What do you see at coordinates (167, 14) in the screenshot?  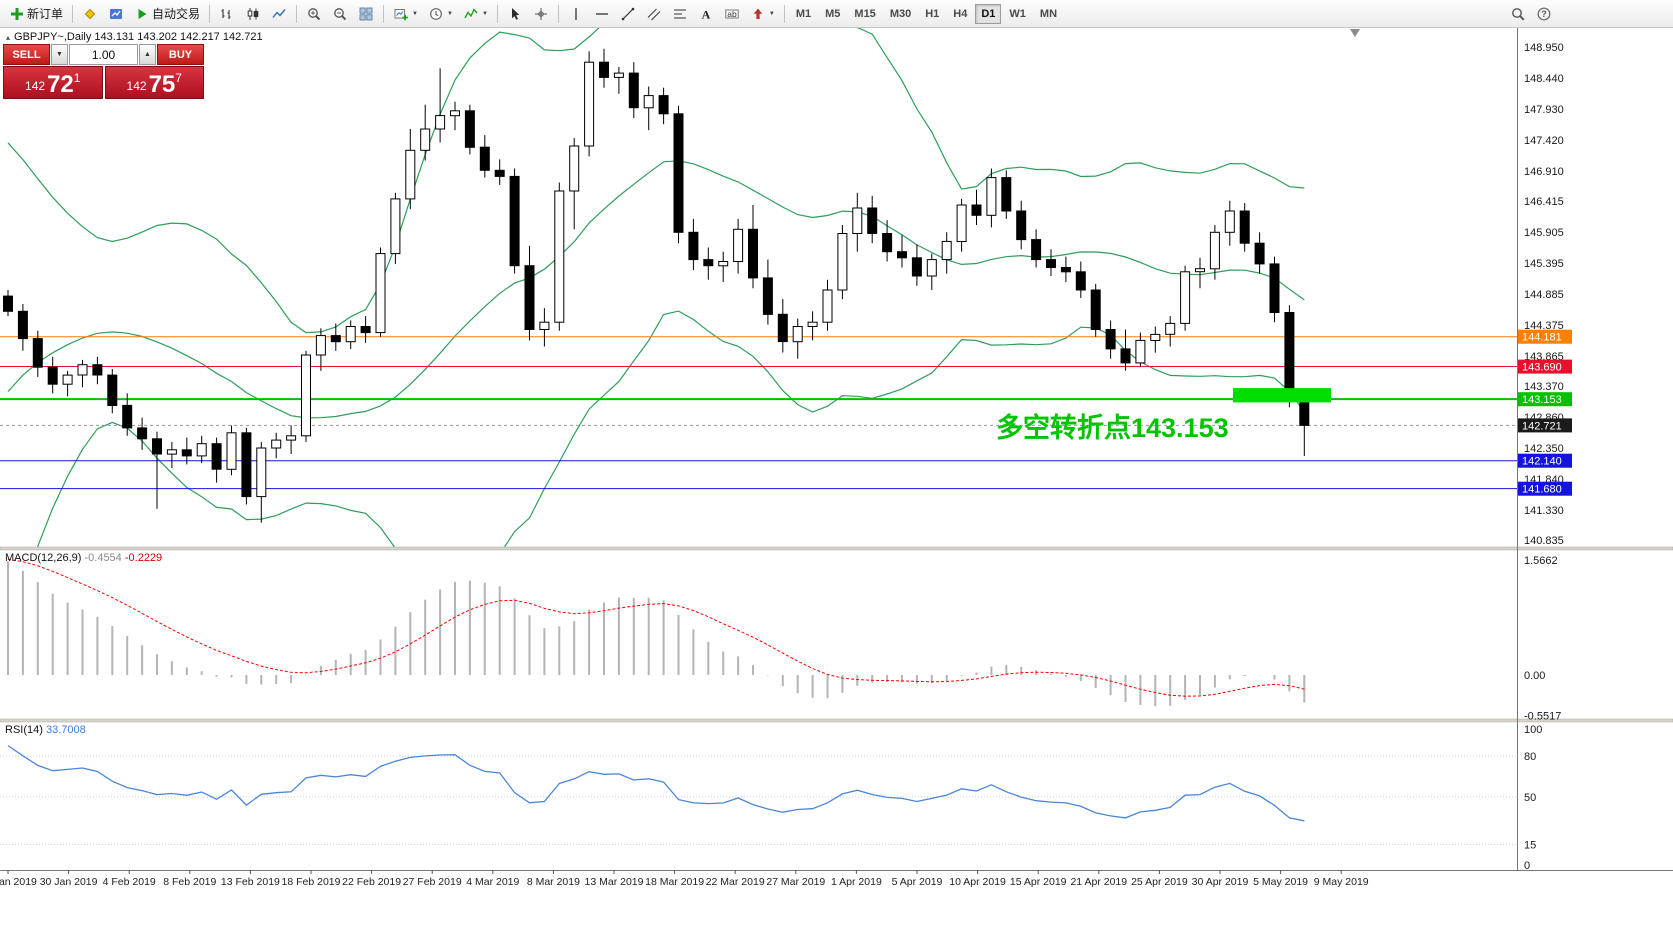 I see `autotrading-button: 自动交易` at bounding box center [167, 14].